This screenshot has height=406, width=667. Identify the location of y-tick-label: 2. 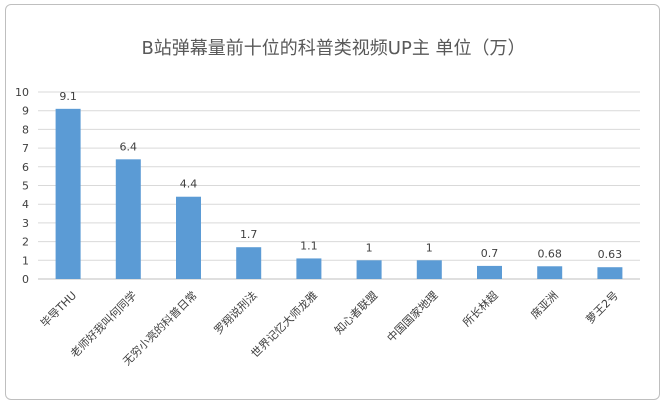
(25, 242).